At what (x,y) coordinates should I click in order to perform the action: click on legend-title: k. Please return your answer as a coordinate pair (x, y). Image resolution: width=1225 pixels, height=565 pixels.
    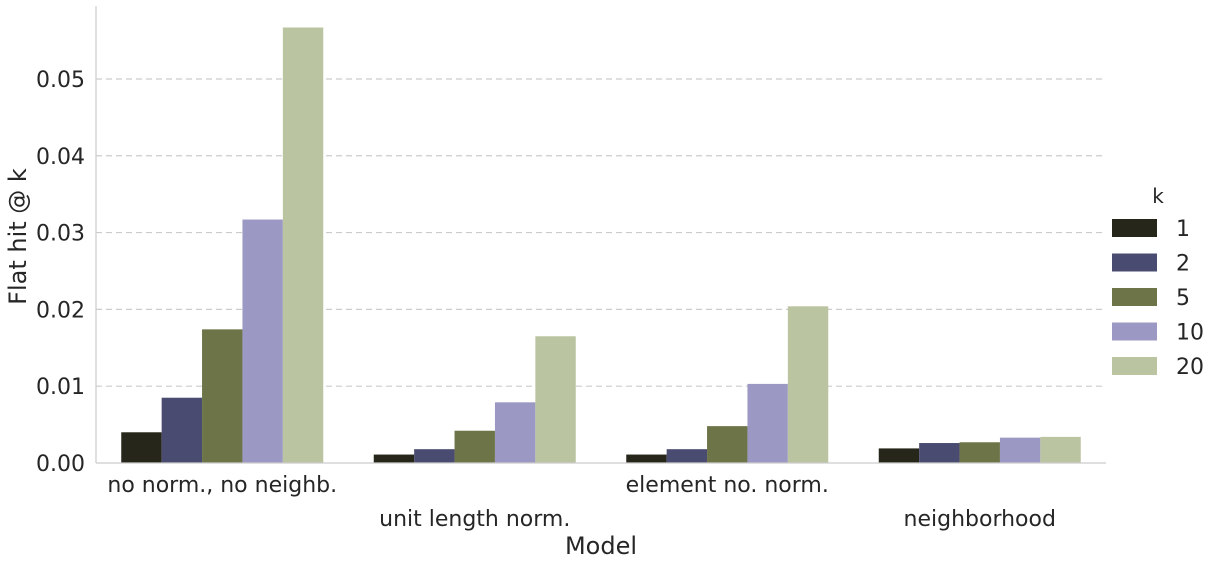
    Looking at the image, I should click on (1158, 196).